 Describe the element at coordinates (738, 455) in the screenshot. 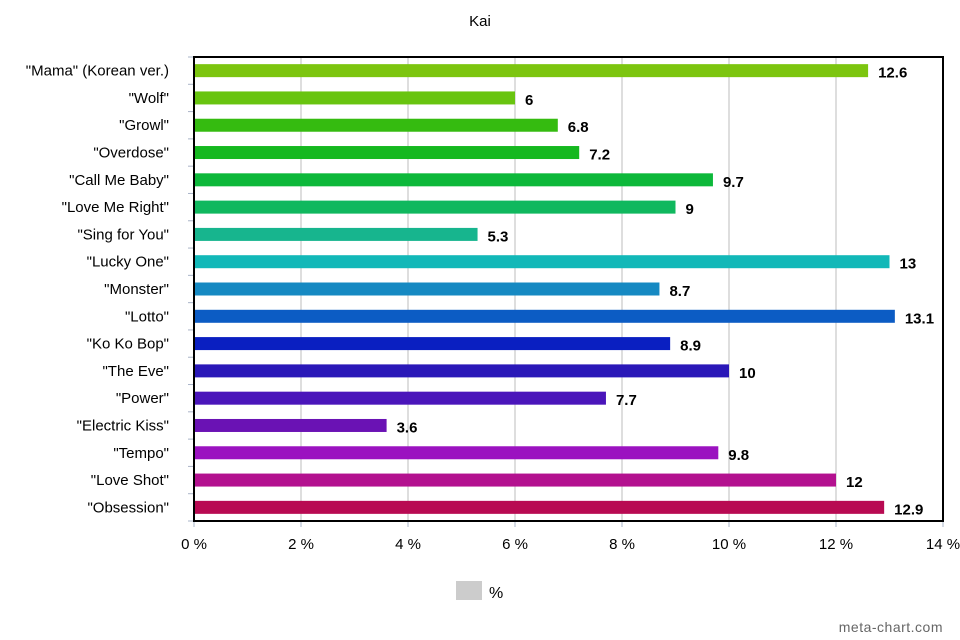

I see `data-label: 9.8` at that location.